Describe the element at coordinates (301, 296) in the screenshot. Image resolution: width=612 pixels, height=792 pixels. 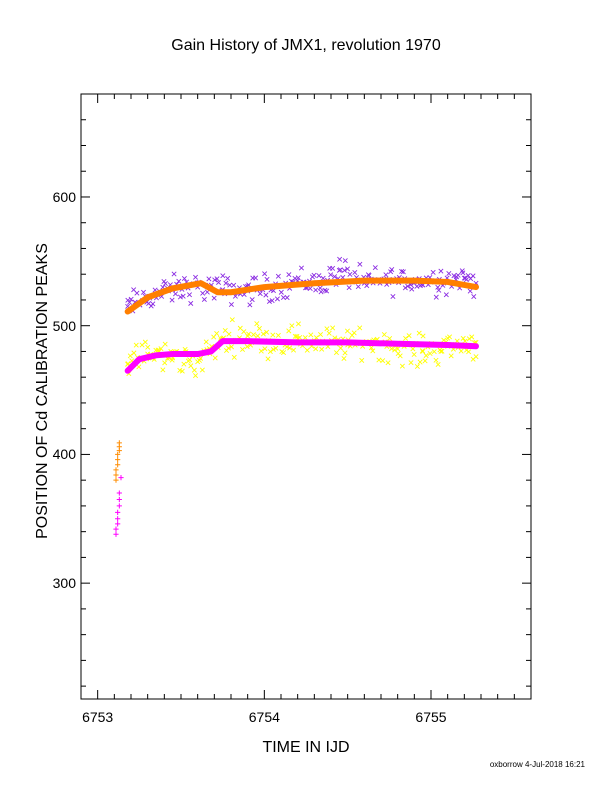
I see `series-line` at that location.